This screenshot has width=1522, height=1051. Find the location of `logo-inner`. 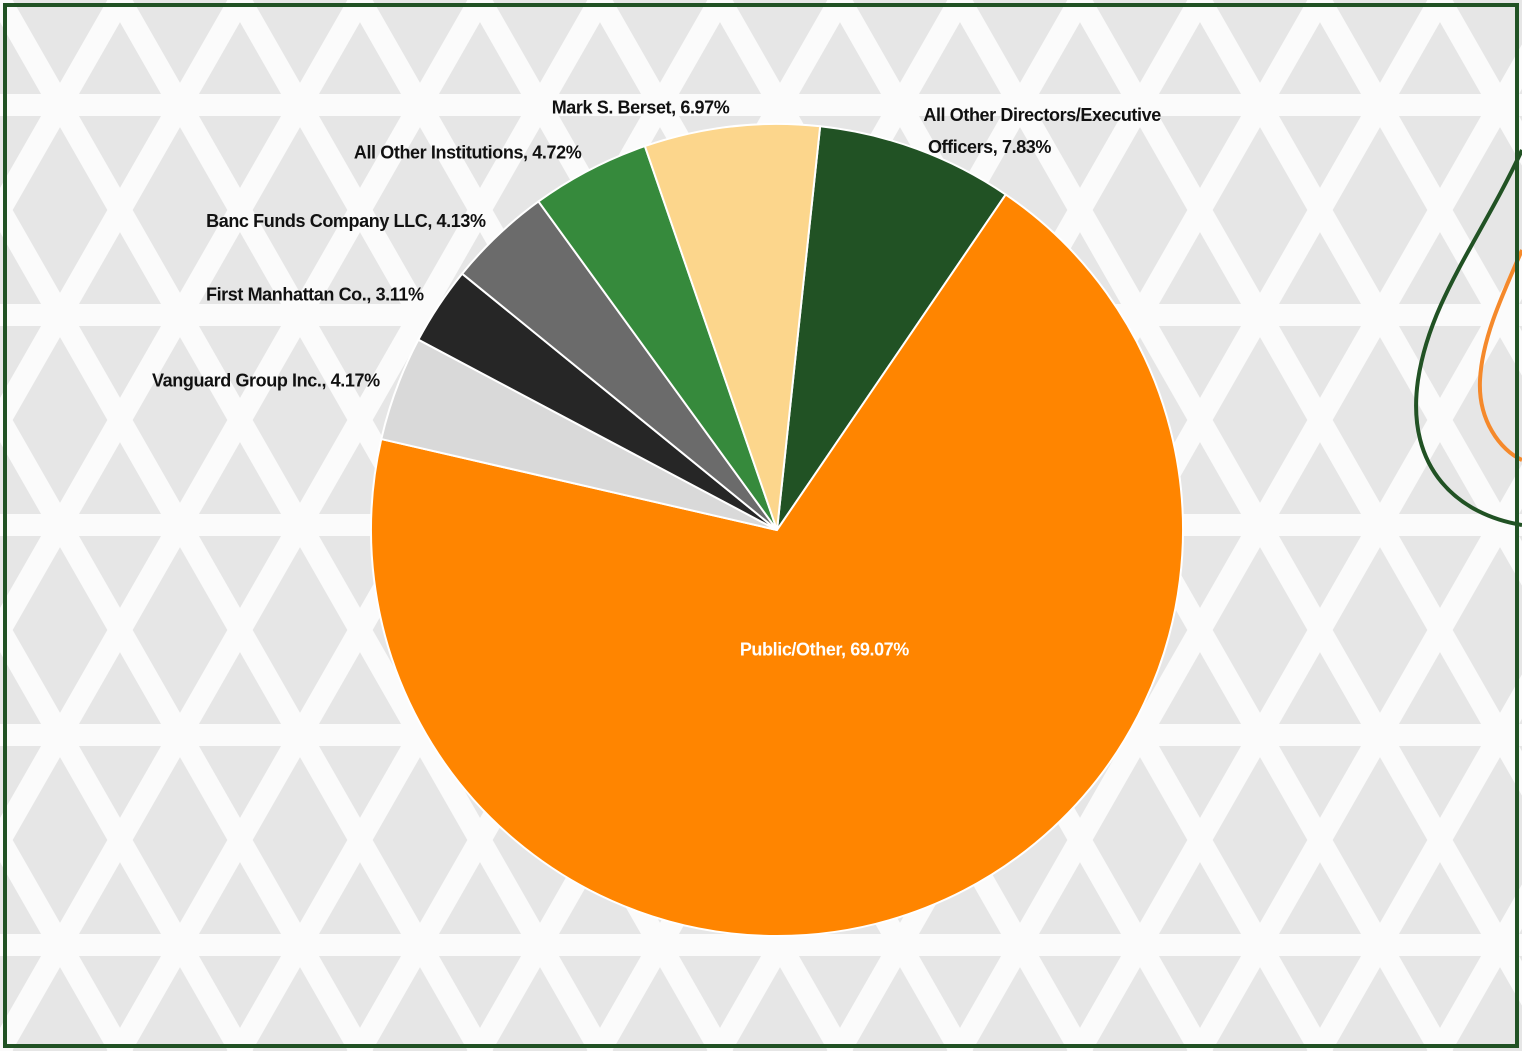

logo-inner is located at coordinates (1499, 355).